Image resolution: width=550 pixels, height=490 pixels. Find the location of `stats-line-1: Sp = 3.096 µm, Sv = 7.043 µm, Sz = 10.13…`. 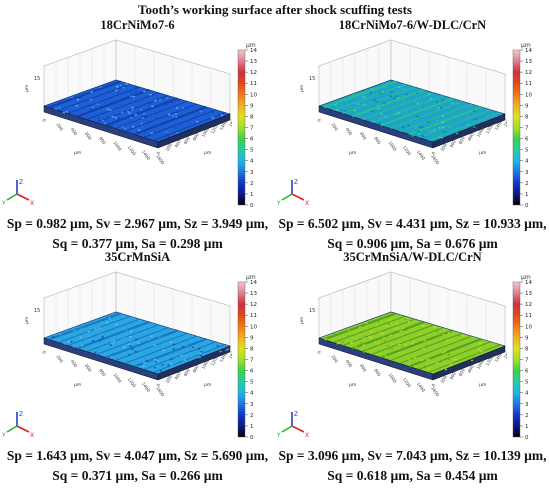

stats-line-1: Sp = 3.096 µm, Sv = 7.043 µm, Sz = 10.13… is located at coordinates (412, 455).